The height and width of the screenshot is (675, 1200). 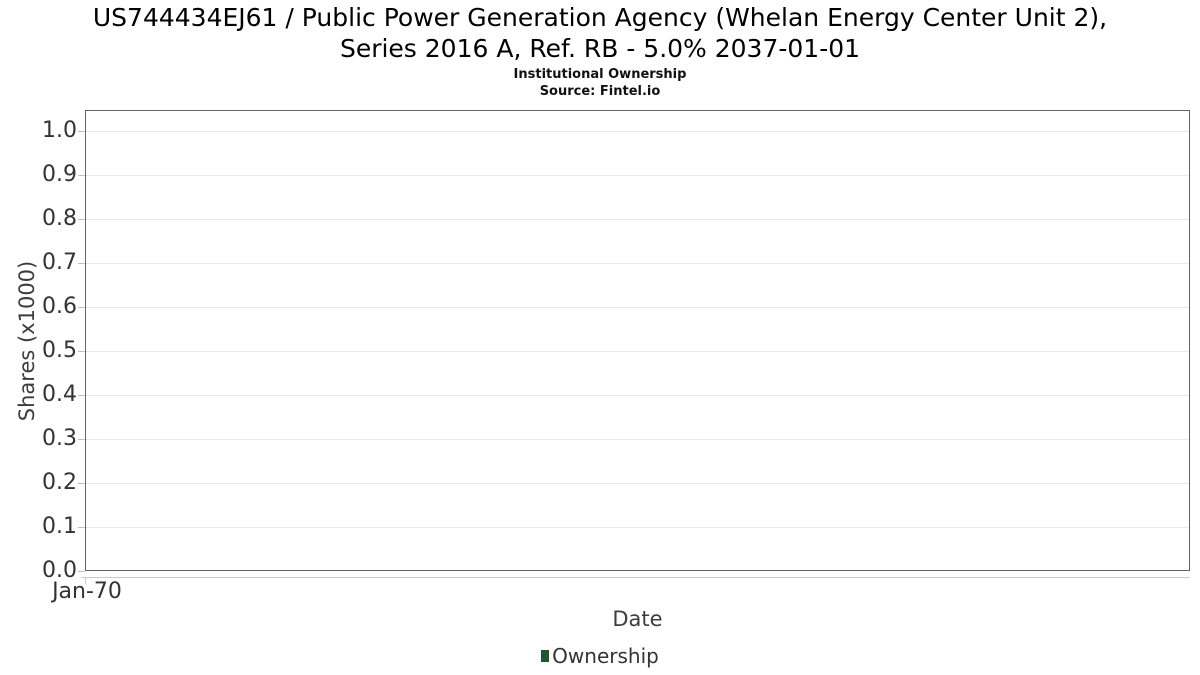 What do you see at coordinates (59, 570) in the screenshot?
I see `y-tick-label: 0.0` at bounding box center [59, 570].